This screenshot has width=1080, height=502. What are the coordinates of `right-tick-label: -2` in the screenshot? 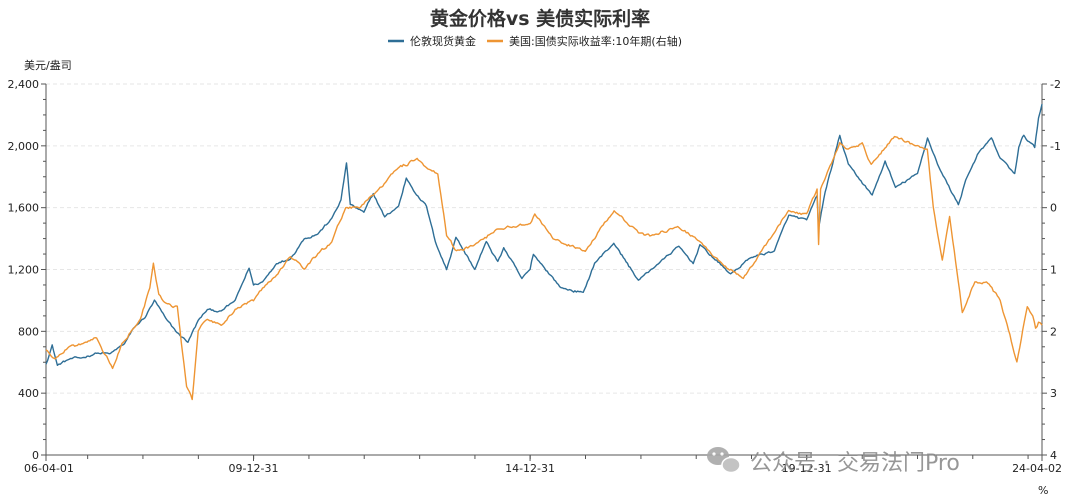 It's located at (1055, 84).